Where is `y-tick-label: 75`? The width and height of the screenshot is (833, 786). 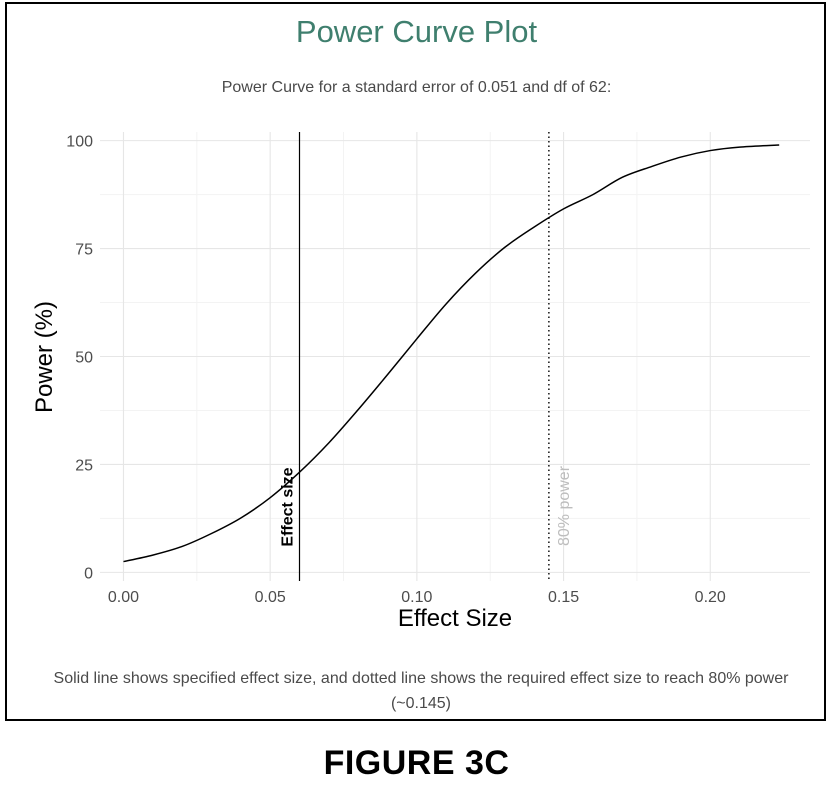 y-tick-label: 75 is located at coordinates (84, 250).